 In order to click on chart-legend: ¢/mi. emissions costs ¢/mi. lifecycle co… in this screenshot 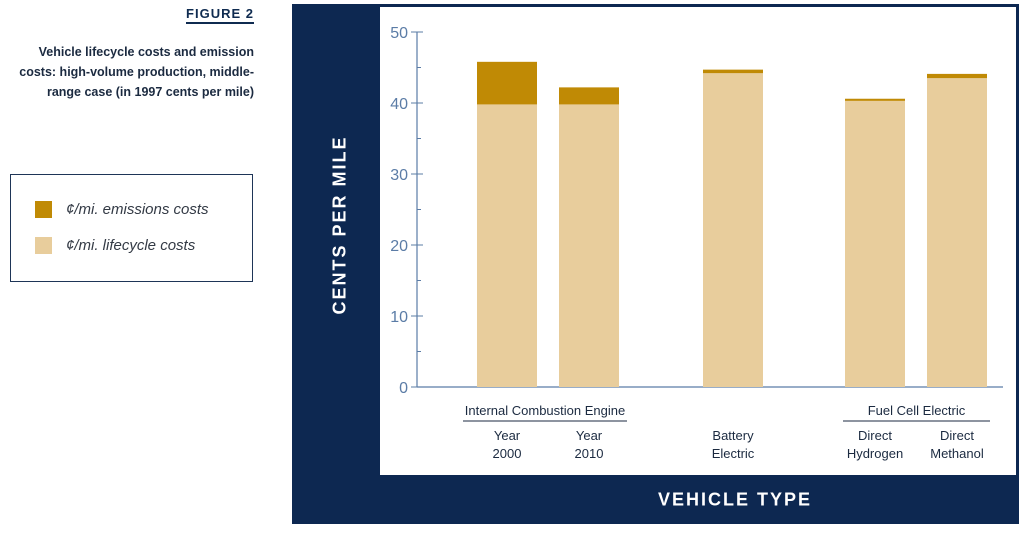, I will do `click(131, 228)`.